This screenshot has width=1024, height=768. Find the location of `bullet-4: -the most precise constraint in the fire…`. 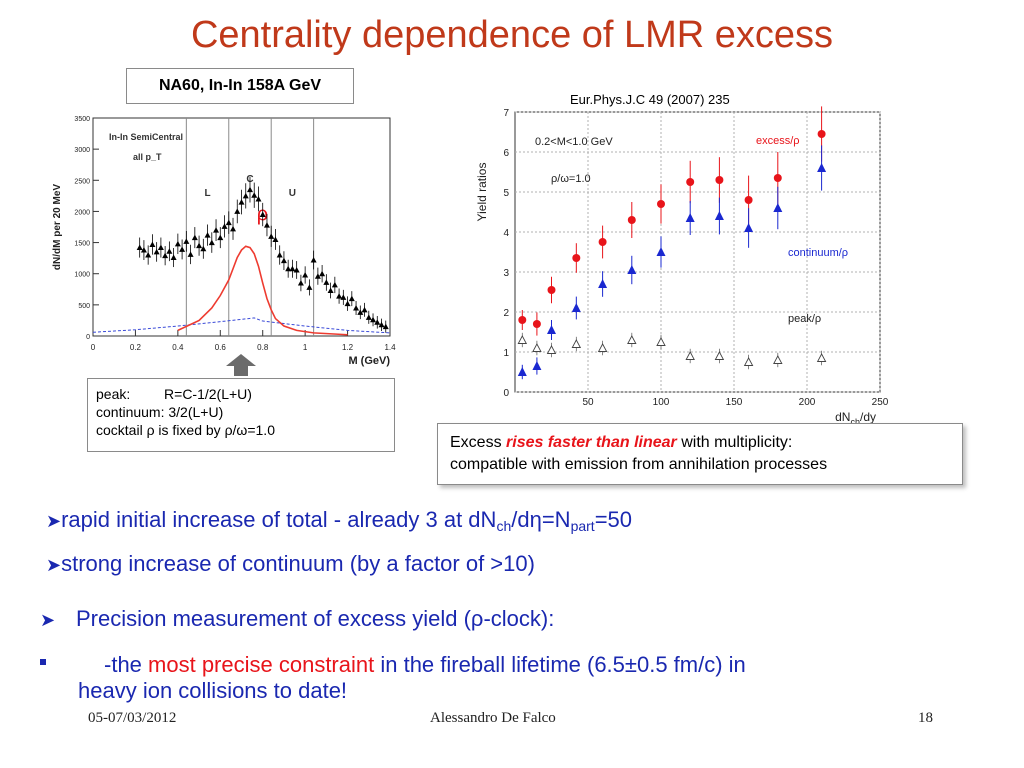

bullet-4: -the most precise constraint in the fire… is located at coordinates (393, 678).